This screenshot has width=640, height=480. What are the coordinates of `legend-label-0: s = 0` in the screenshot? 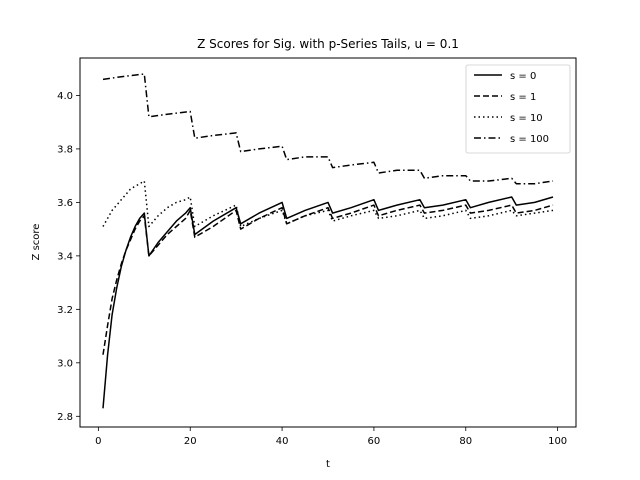 It's located at (523, 76).